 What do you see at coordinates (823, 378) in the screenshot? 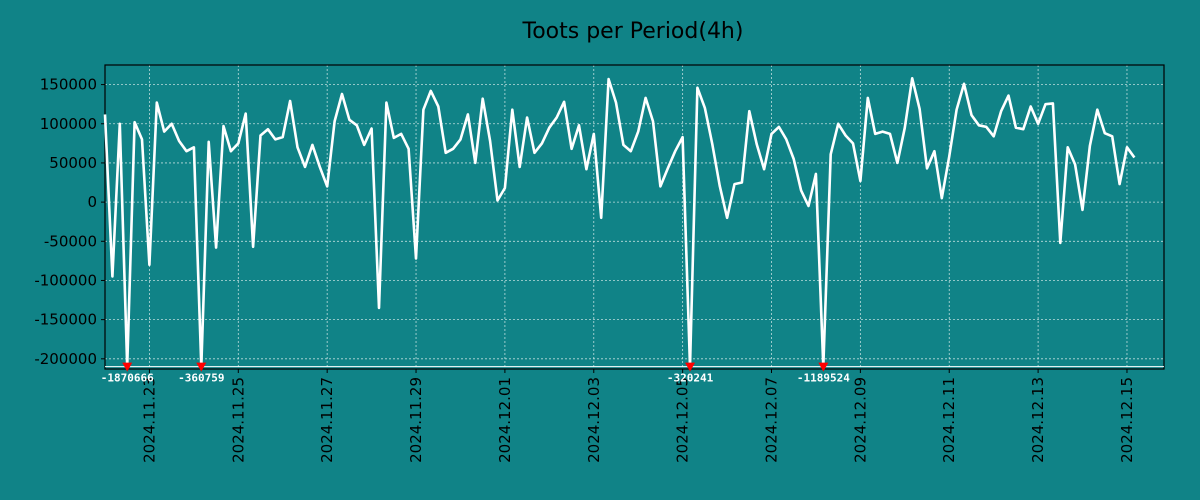
I see `outlier-label: -1189524` at bounding box center [823, 378].